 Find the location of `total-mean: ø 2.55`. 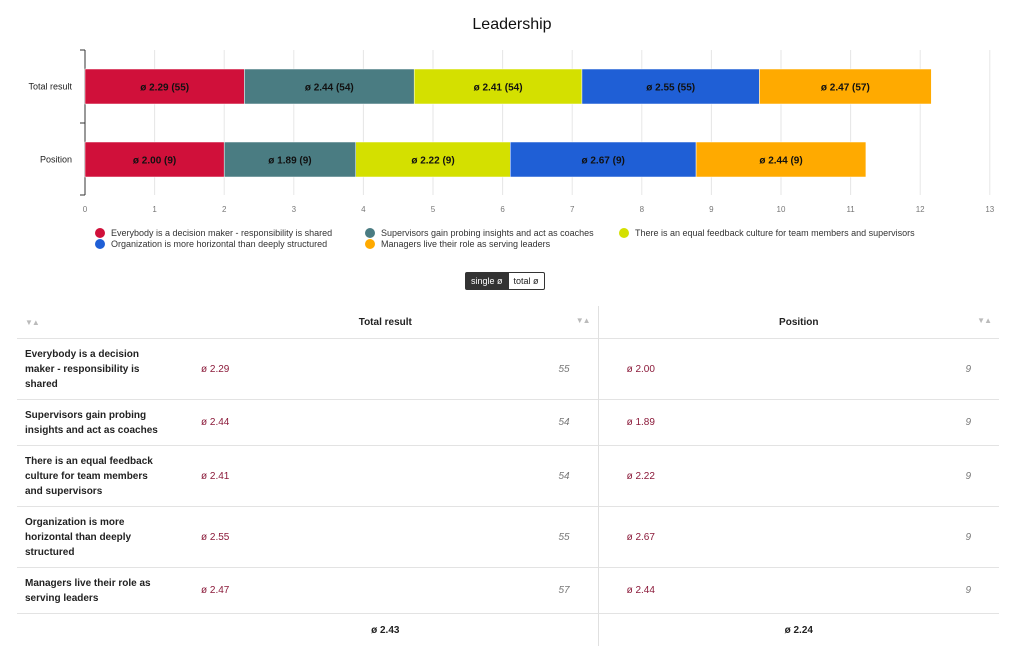

total-mean: ø 2.55 is located at coordinates (297, 537).